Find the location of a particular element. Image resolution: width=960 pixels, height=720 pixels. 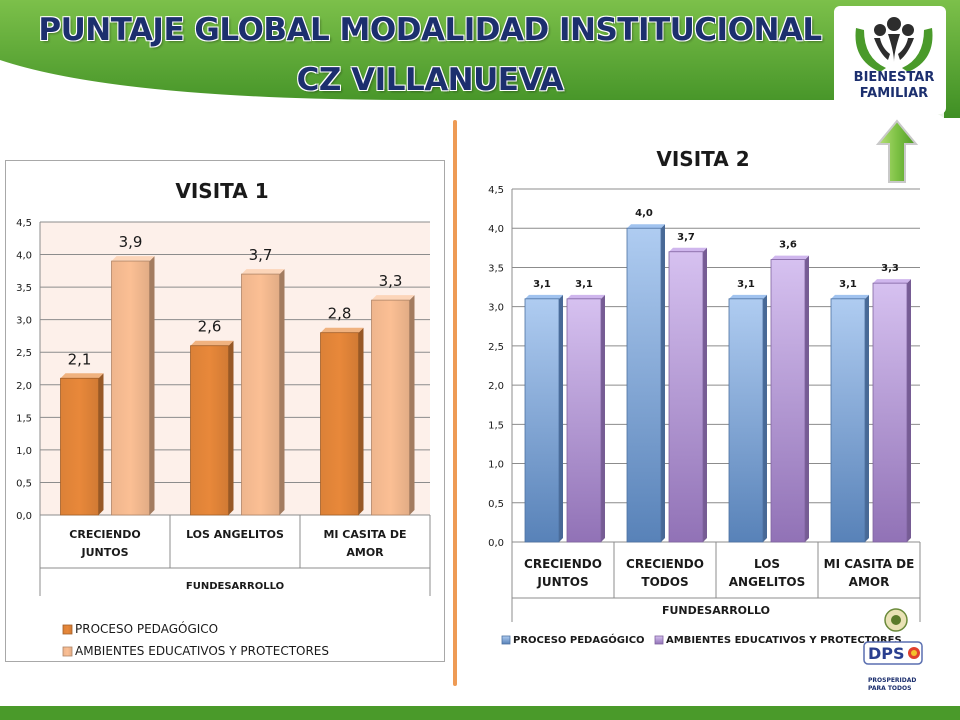

up-arrow-icon is located at coordinates (897, 151).